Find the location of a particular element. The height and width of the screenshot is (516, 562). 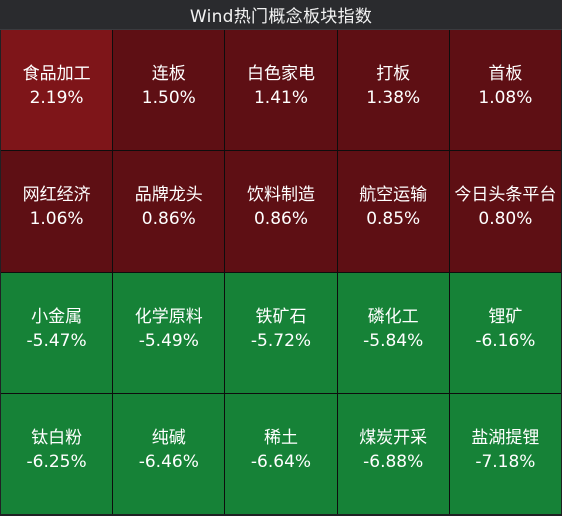

sector-name: 首板 is located at coordinates (505, 74).